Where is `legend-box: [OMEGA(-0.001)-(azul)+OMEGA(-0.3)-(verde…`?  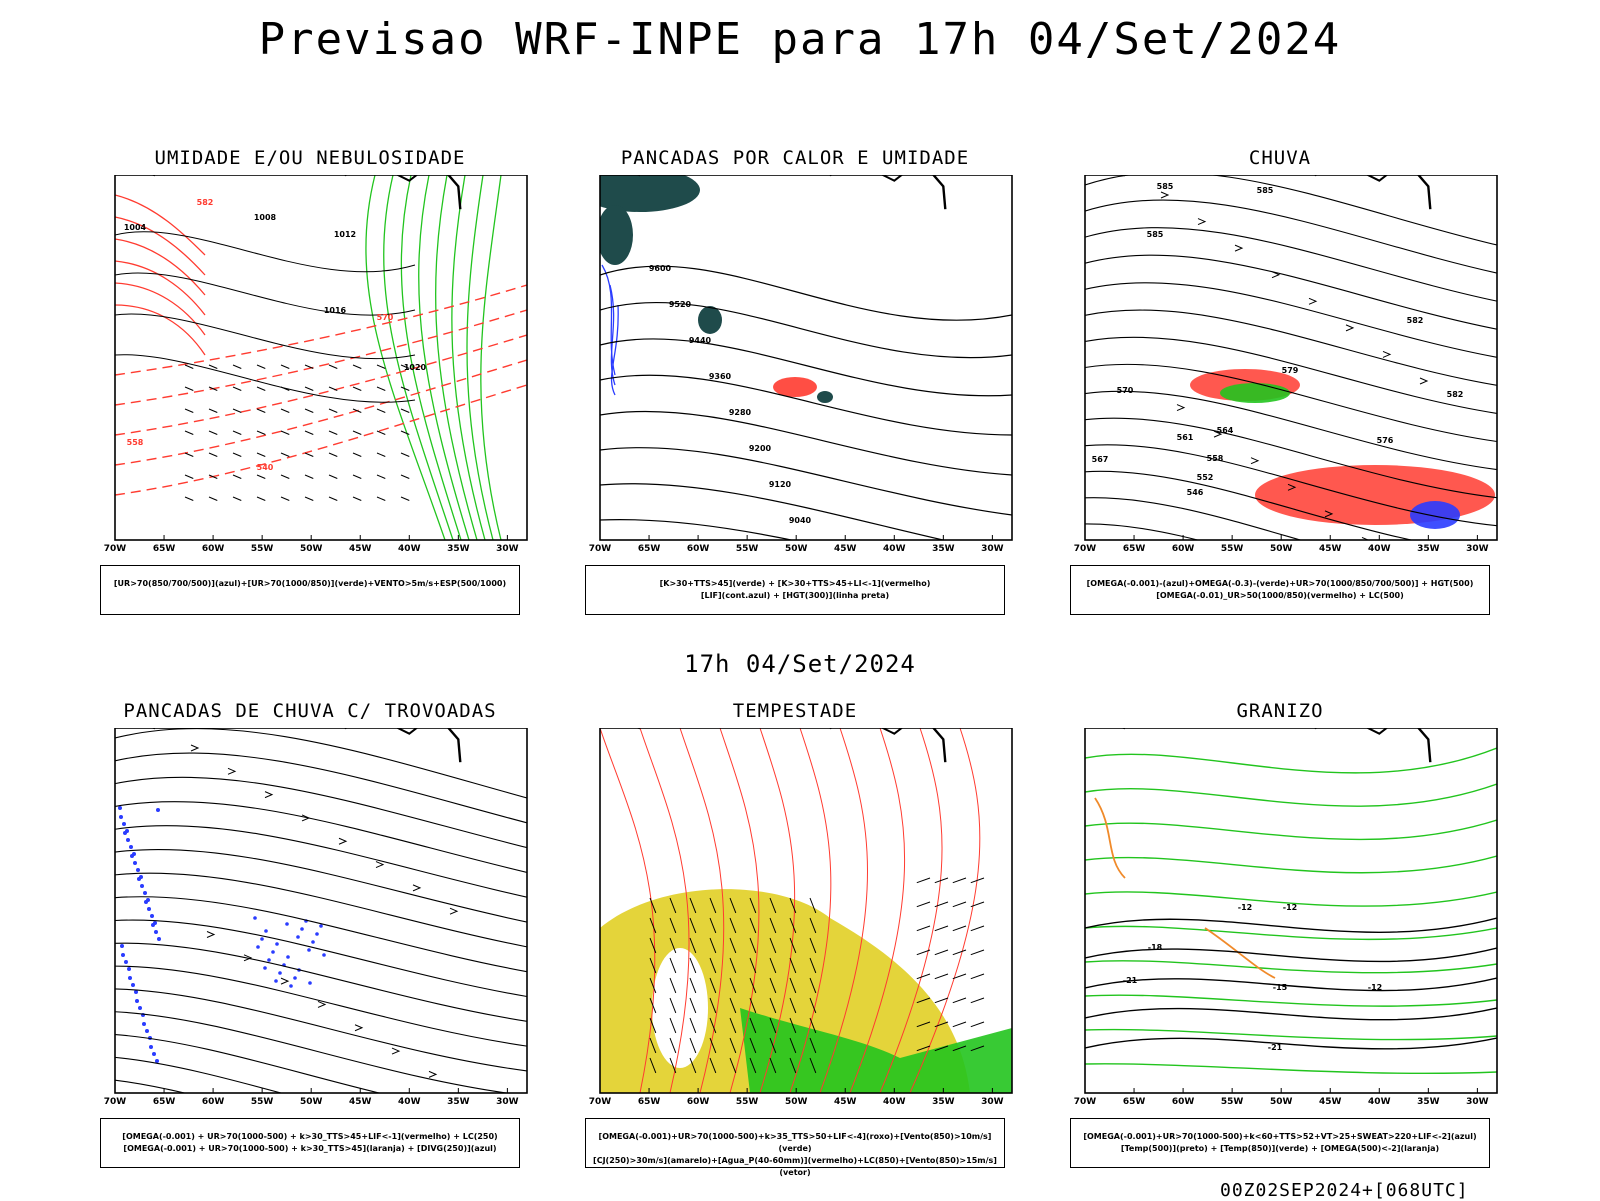 legend-box: [OMEGA(-0.001)-(azul)+OMEGA(-0.3)-(verde… is located at coordinates (1280, 590).